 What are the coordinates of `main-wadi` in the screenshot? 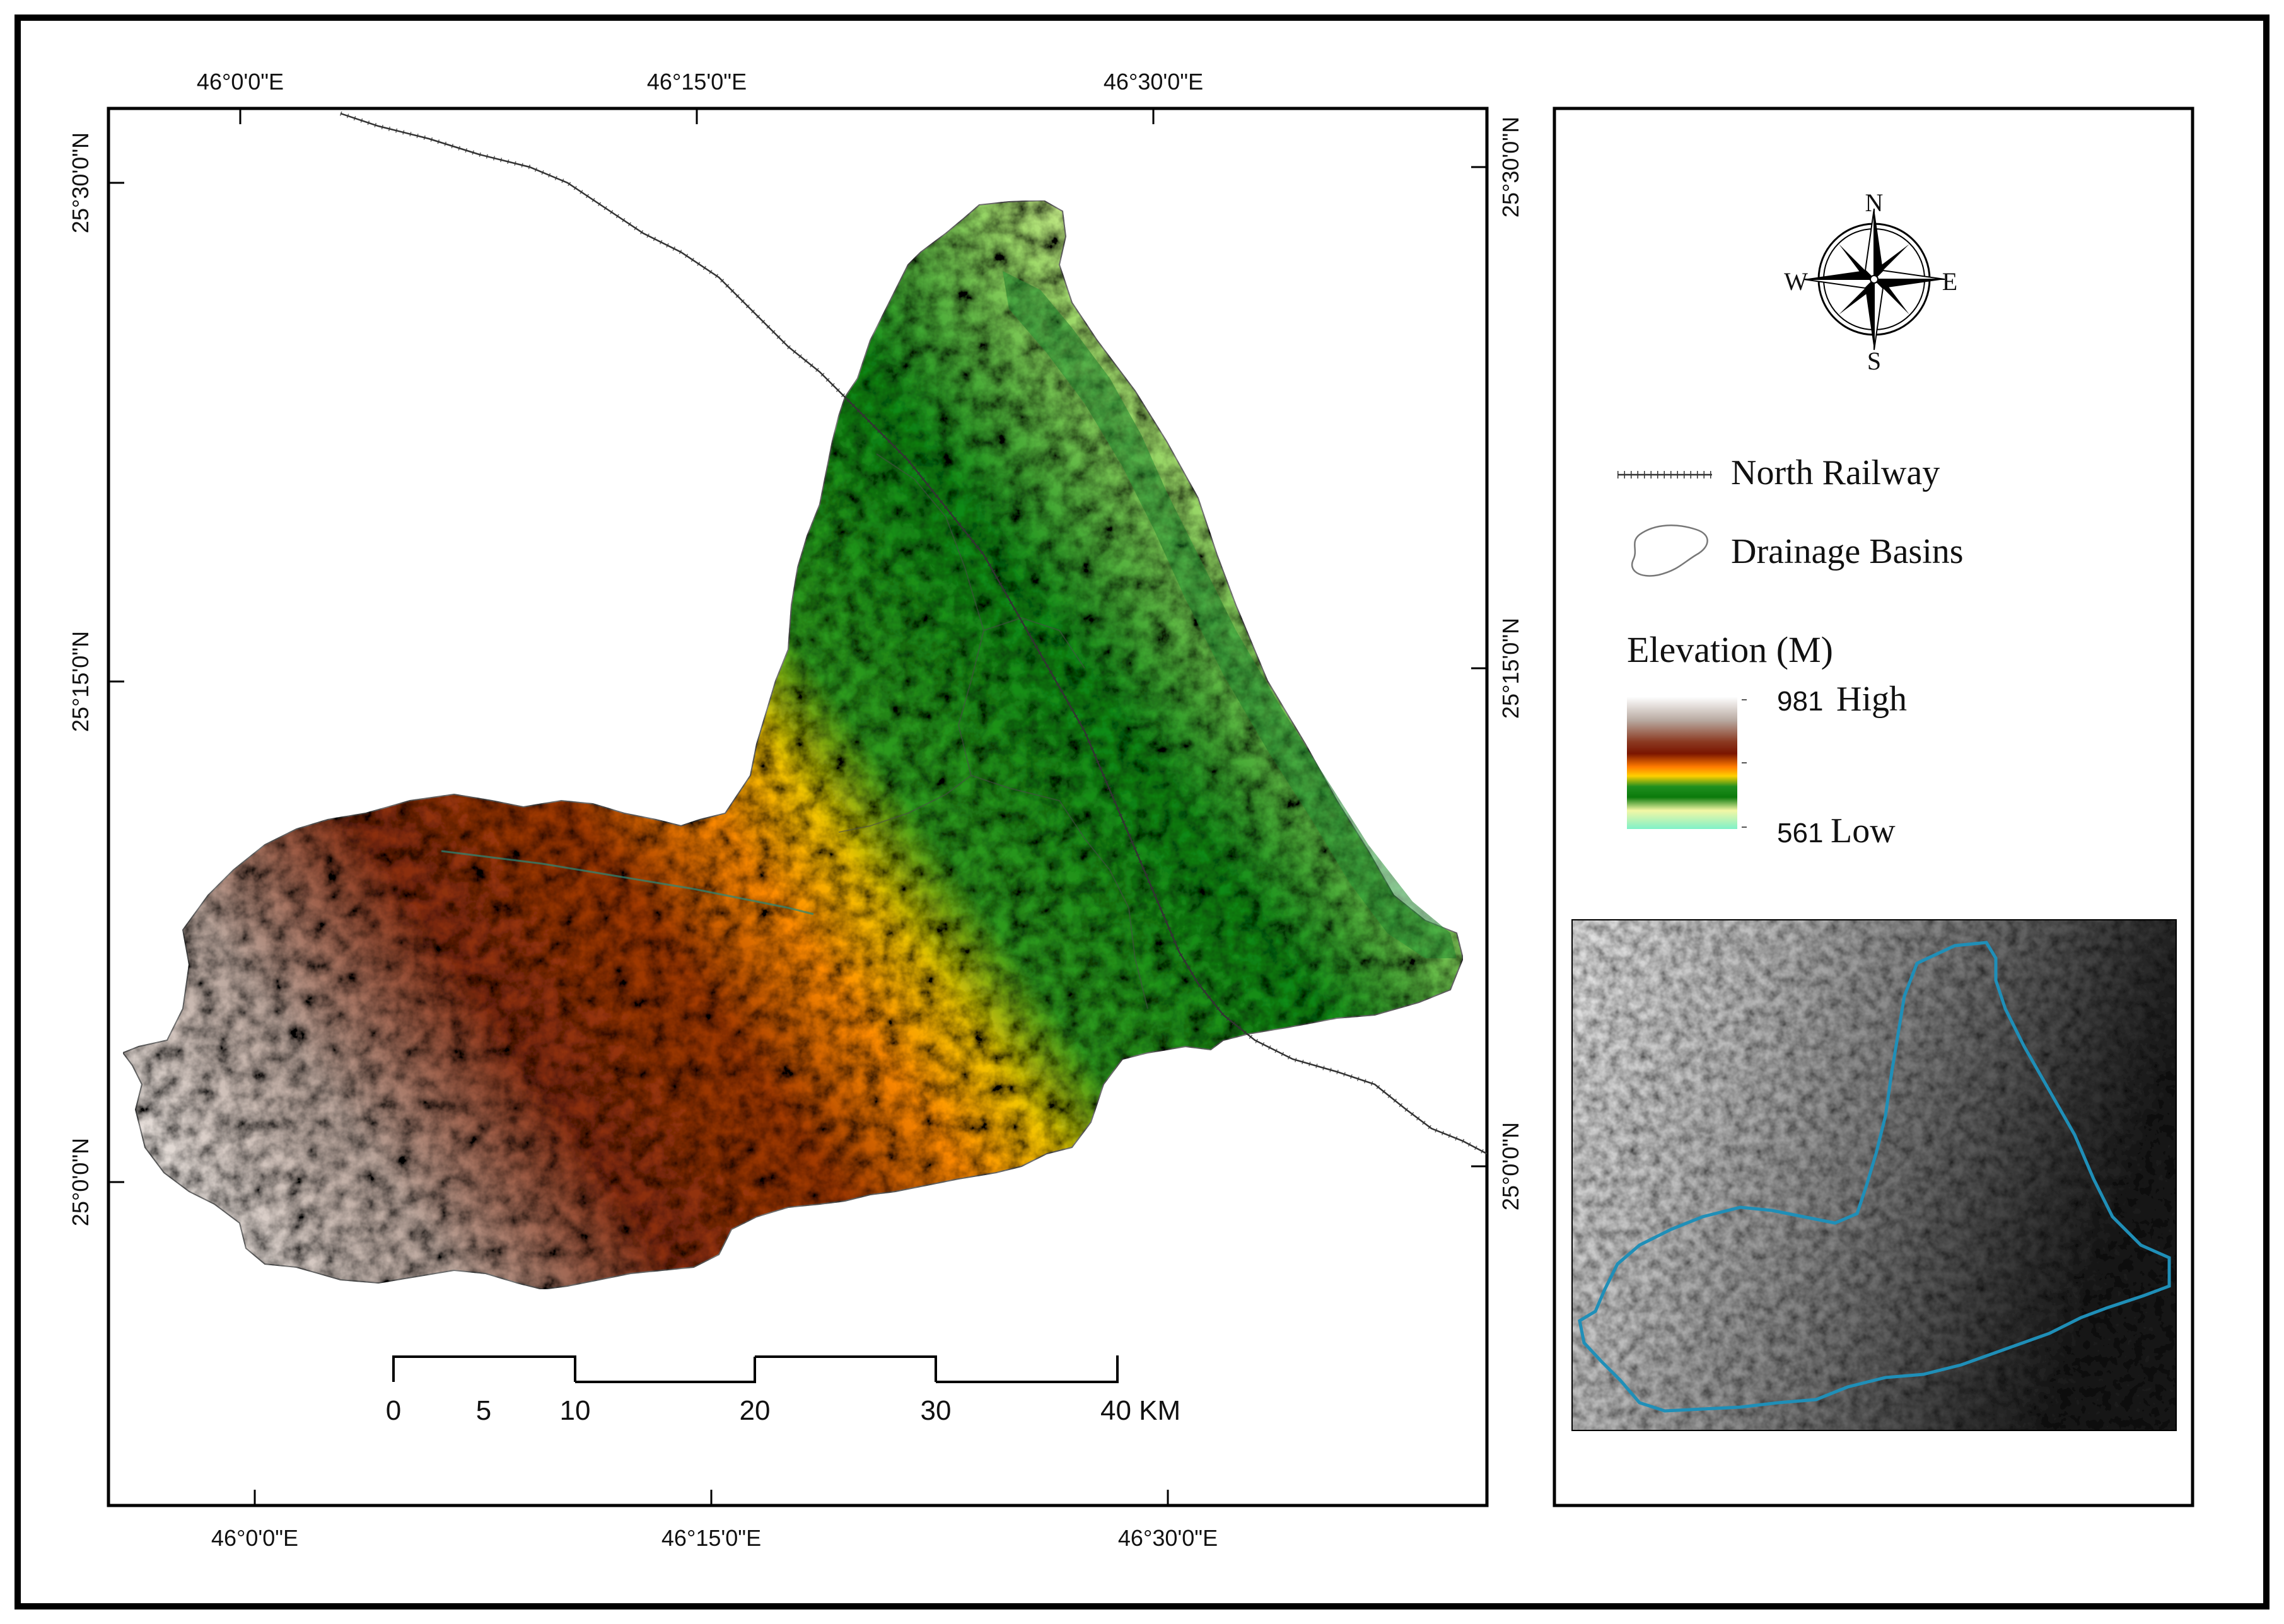 It's located at (627, 882).